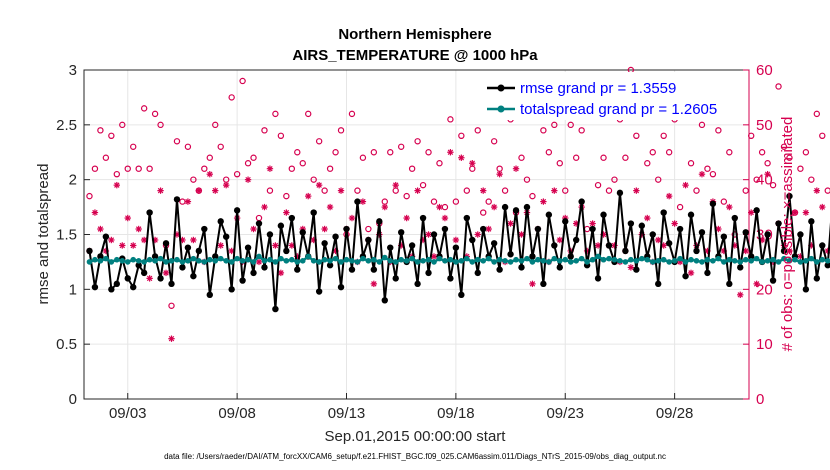 The height and width of the screenshot is (470, 830). I want to click on x-axis-label: Sep.01,2015 00:00:00 start, so click(416, 436).